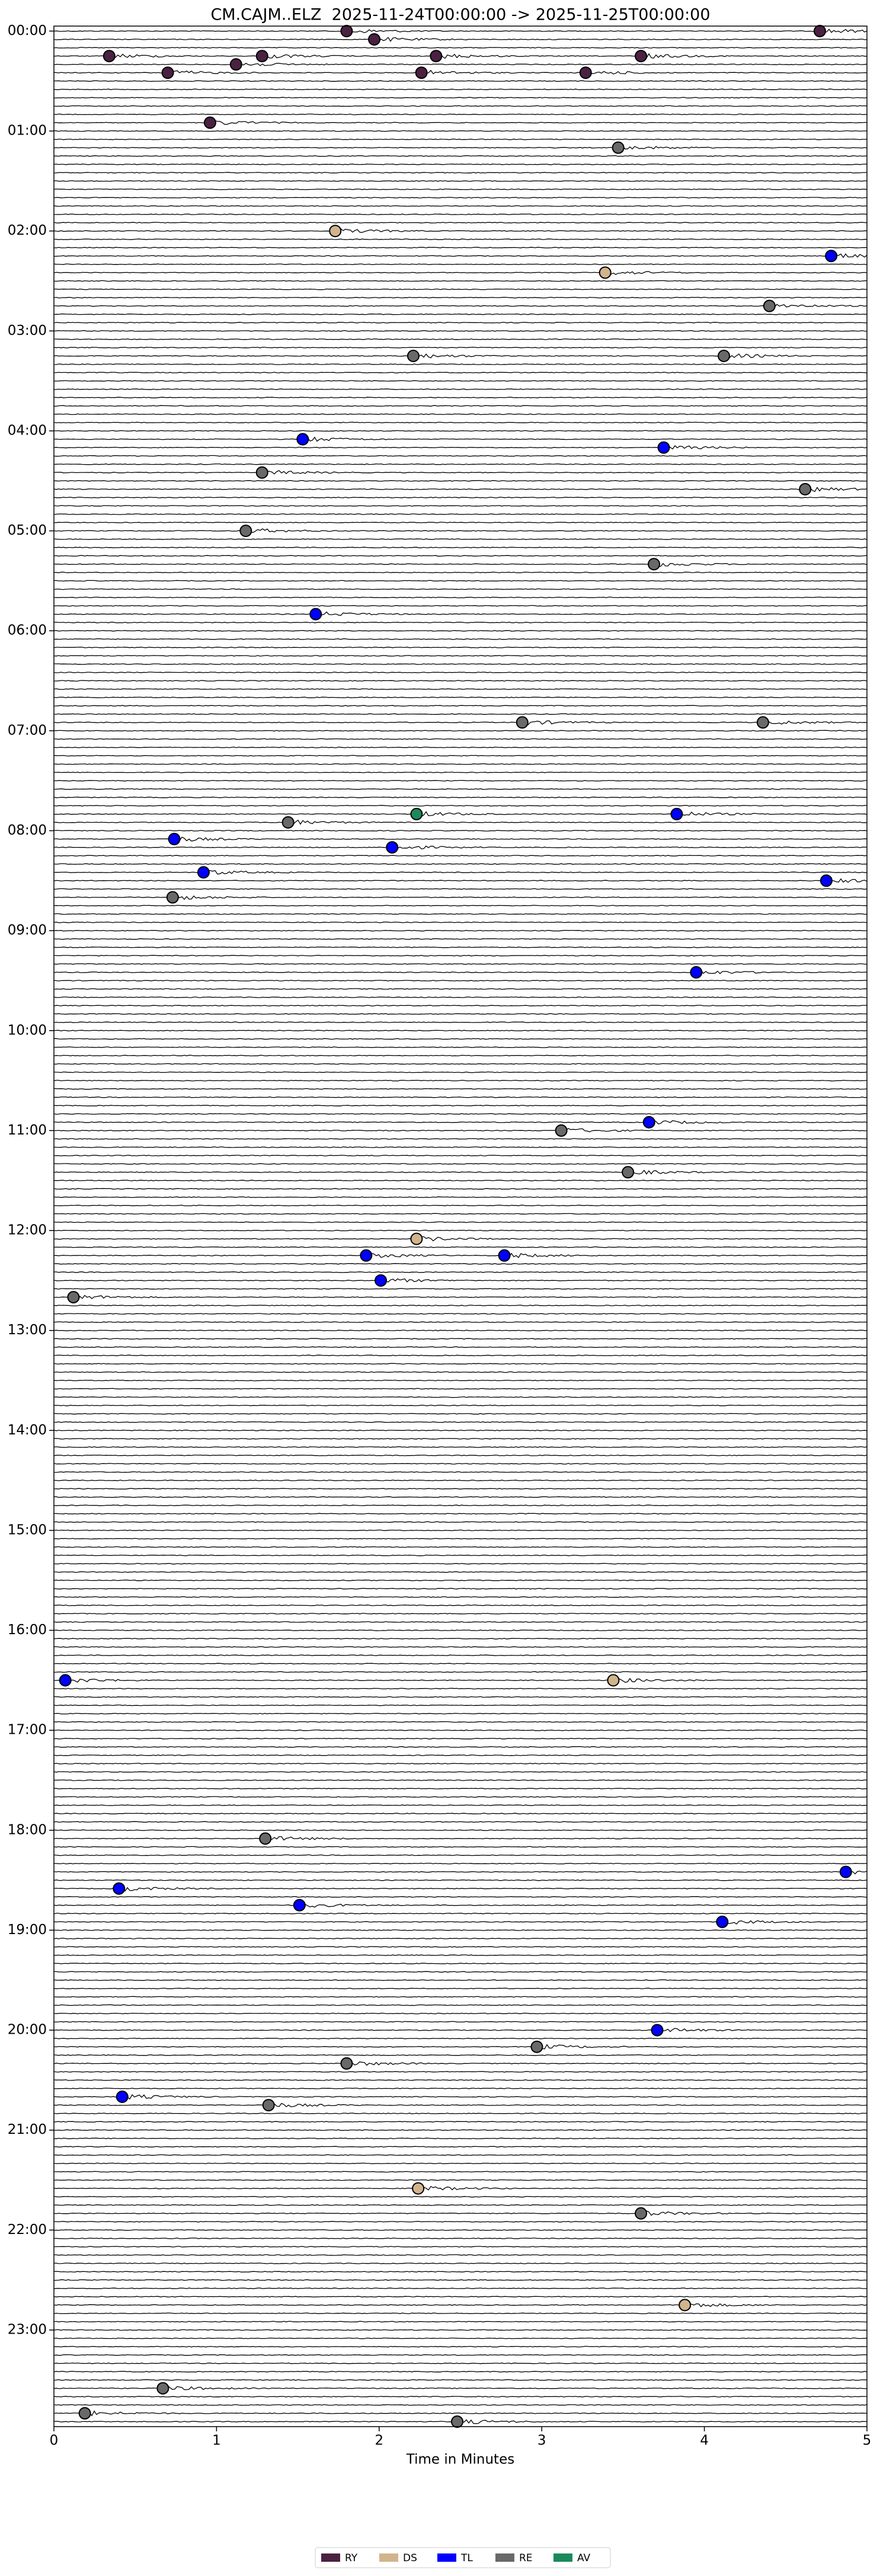 Image resolution: width=880 pixels, height=2576 pixels. I want to click on y-tick-label: 11:00, so click(27, 1130).